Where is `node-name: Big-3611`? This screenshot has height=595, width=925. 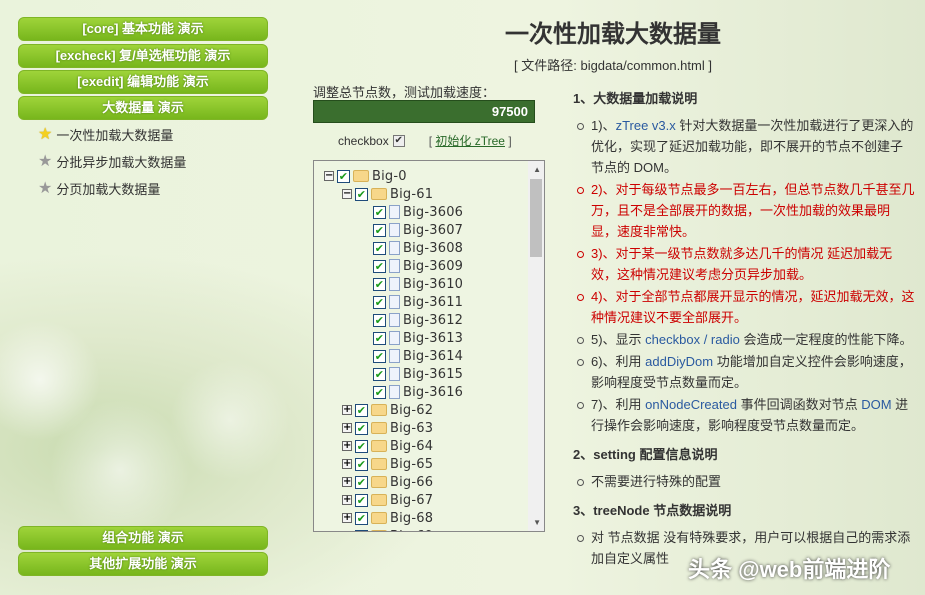
node-name: Big-3611 is located at coordinates (433, 302).